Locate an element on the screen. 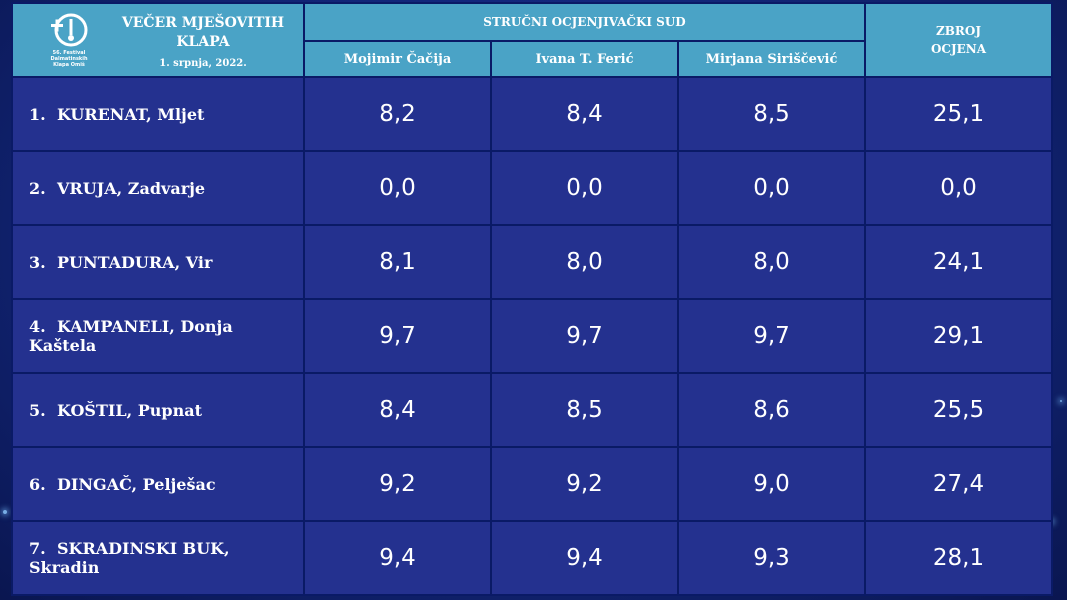  score-cell: 8,1 is located at coordinates (397, 262).